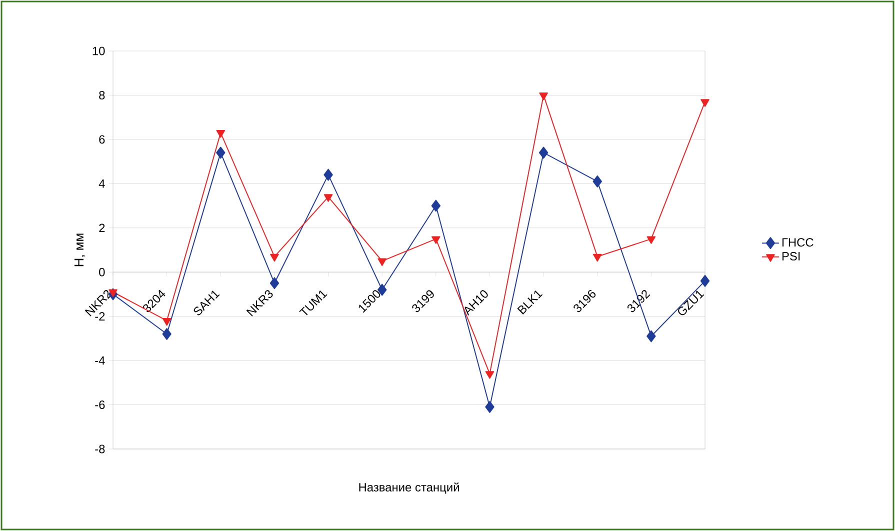 The width and height of the screenshot is (895, 531). What do you see at coordinates (100, 449) in the screenshot?
I see `y-tick-label: -8` at bounding box center [100, 449].